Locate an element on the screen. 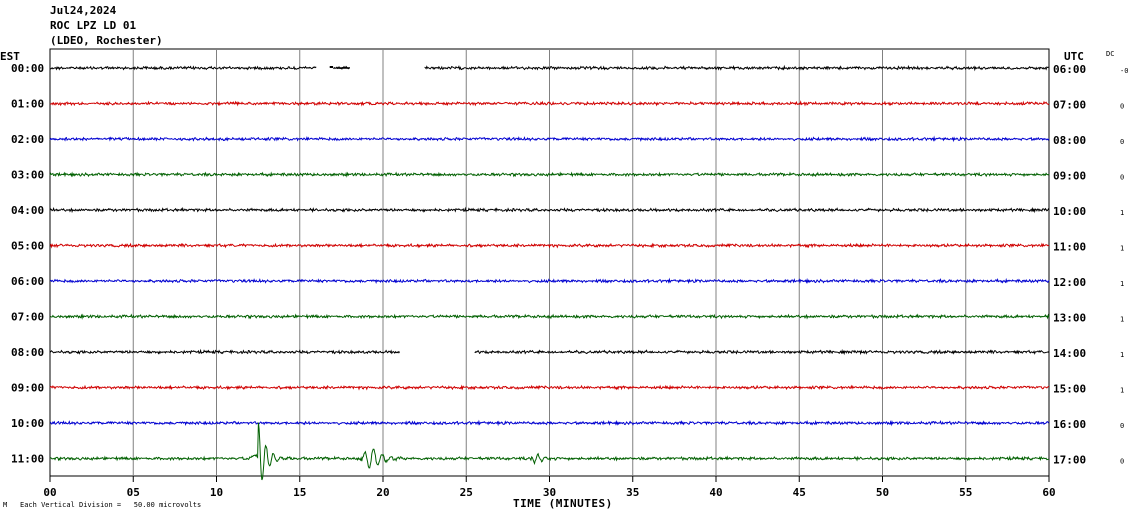 The width and height of the screenshot is (1130, 519). row-label-right: 13:00 is located at coordinates (1069, 318).